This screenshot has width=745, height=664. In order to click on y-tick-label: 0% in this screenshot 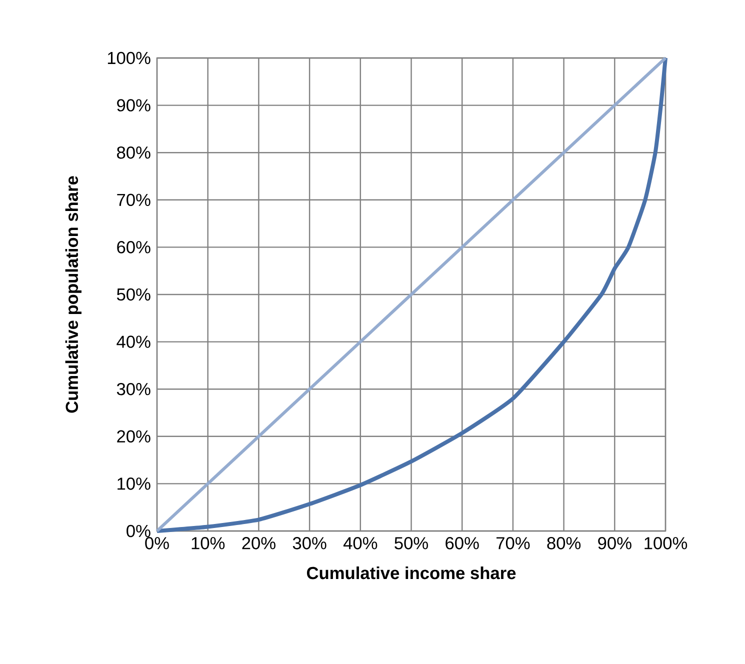, I will do `click(138, 531)`.